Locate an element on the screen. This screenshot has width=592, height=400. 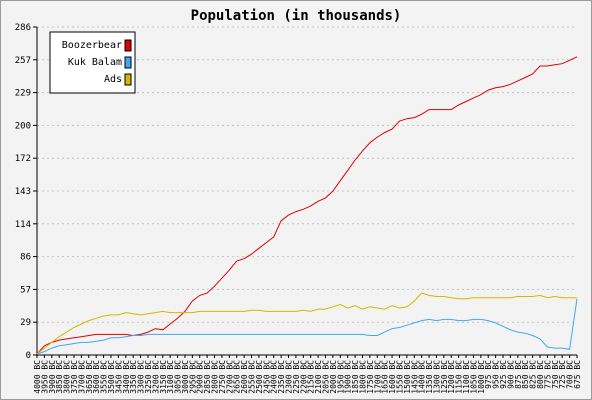
x-tick-label: 1450 BC is located at coordinates (414, 377).